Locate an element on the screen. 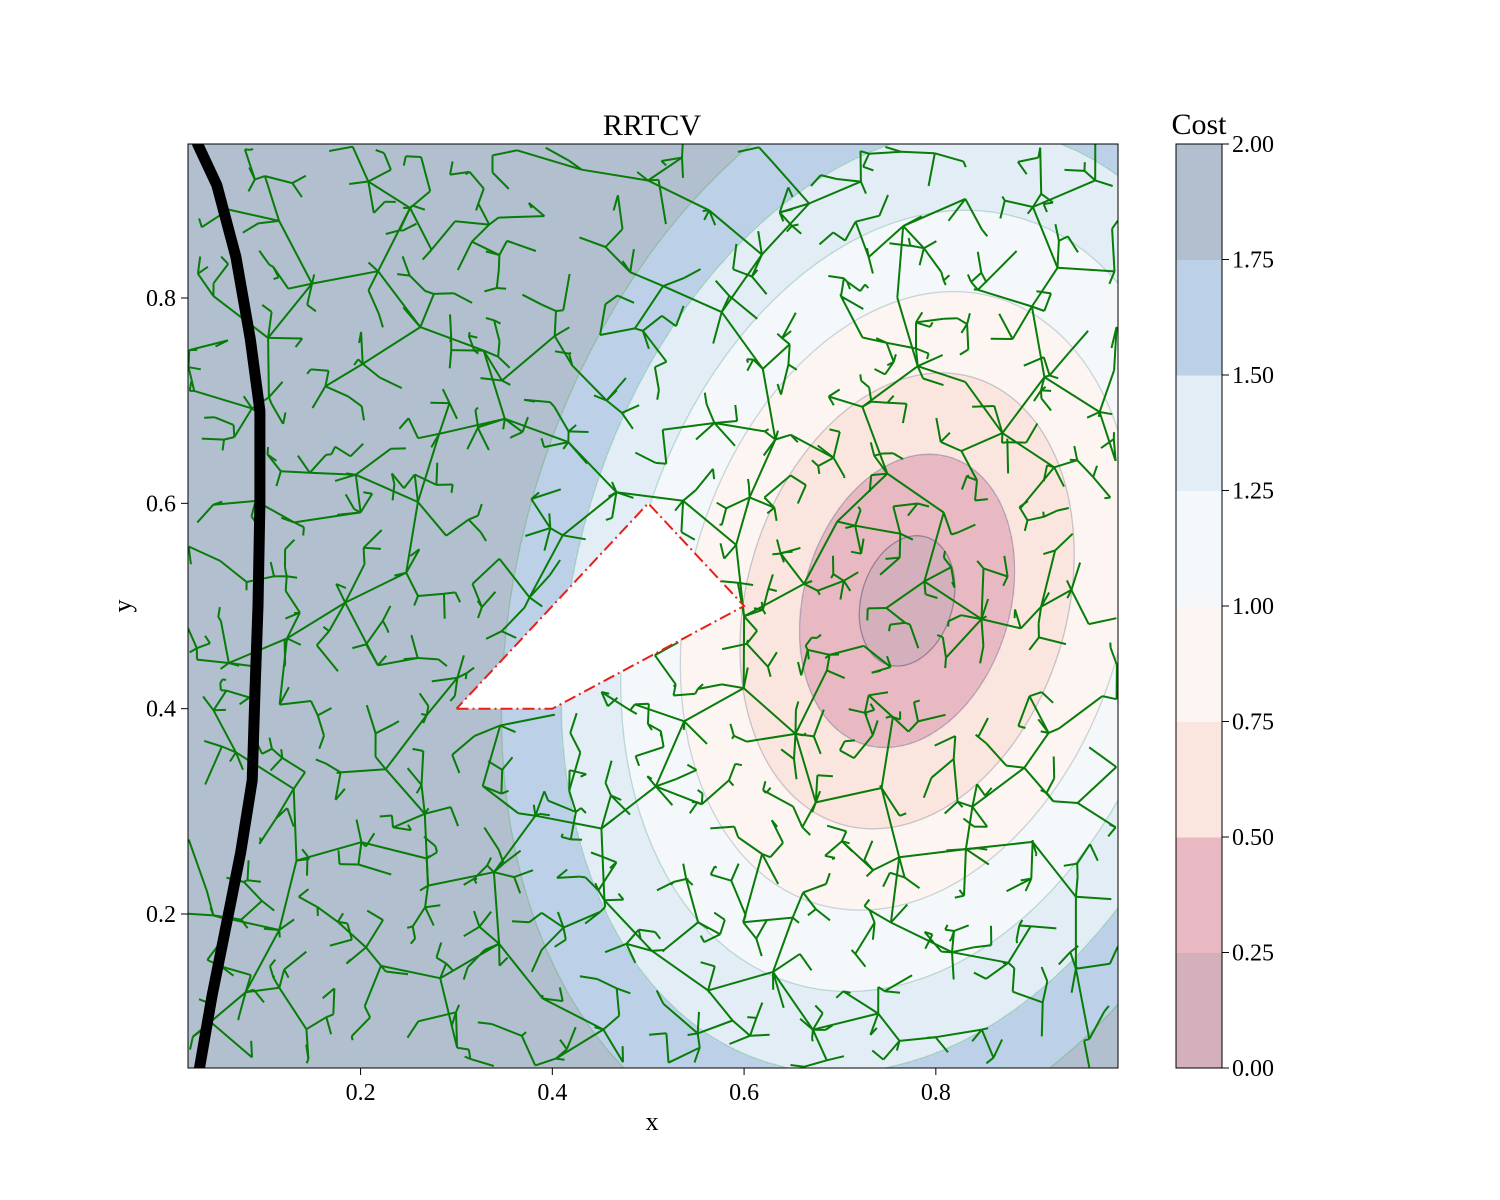 This screenshot has height=1200, width=1500. obstacle-outline is located at coordinates (600, 605).